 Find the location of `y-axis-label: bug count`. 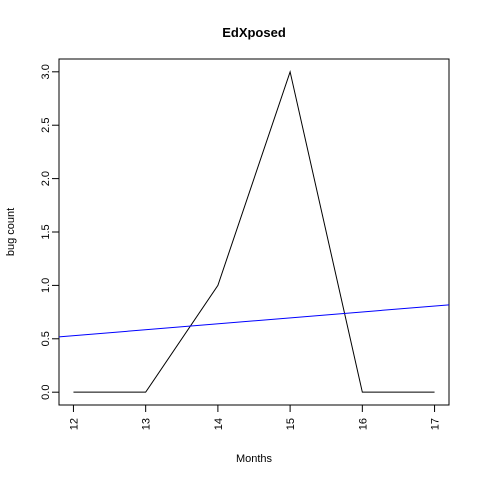

y-axis-label: bug count is located at coordinates (11, 232).